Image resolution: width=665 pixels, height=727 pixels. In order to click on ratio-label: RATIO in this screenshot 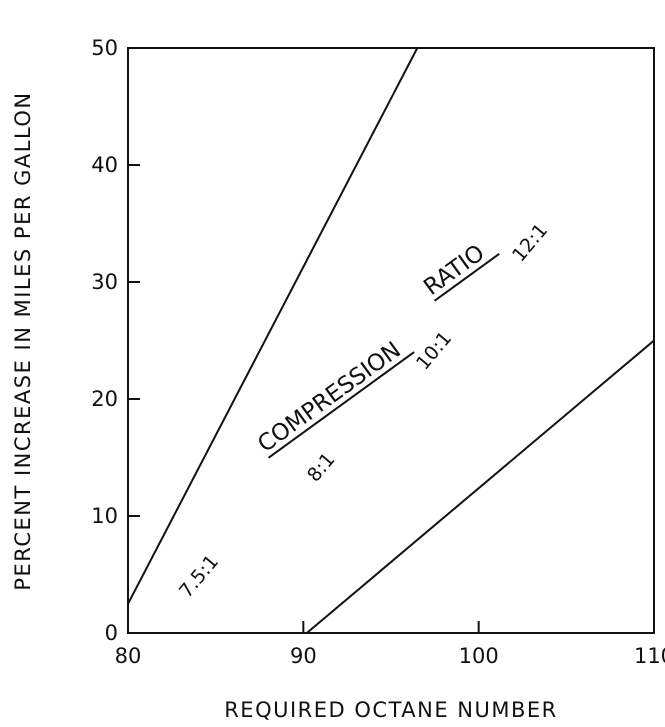, I will do `click(454, 270)`.